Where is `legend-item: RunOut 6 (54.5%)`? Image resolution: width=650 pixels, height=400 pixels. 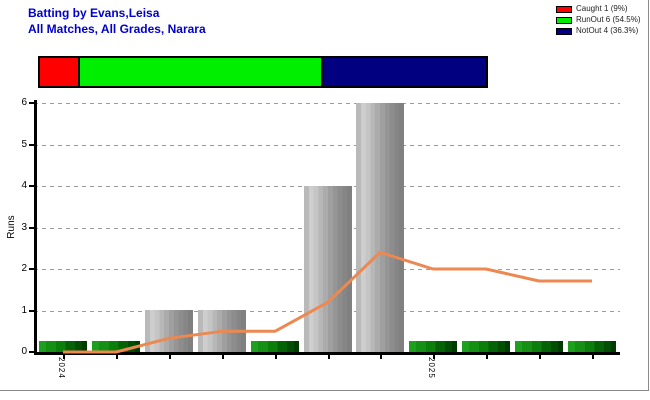
legend-item: RunOut 6 (54.5%) is located at coordinates (598, 20).